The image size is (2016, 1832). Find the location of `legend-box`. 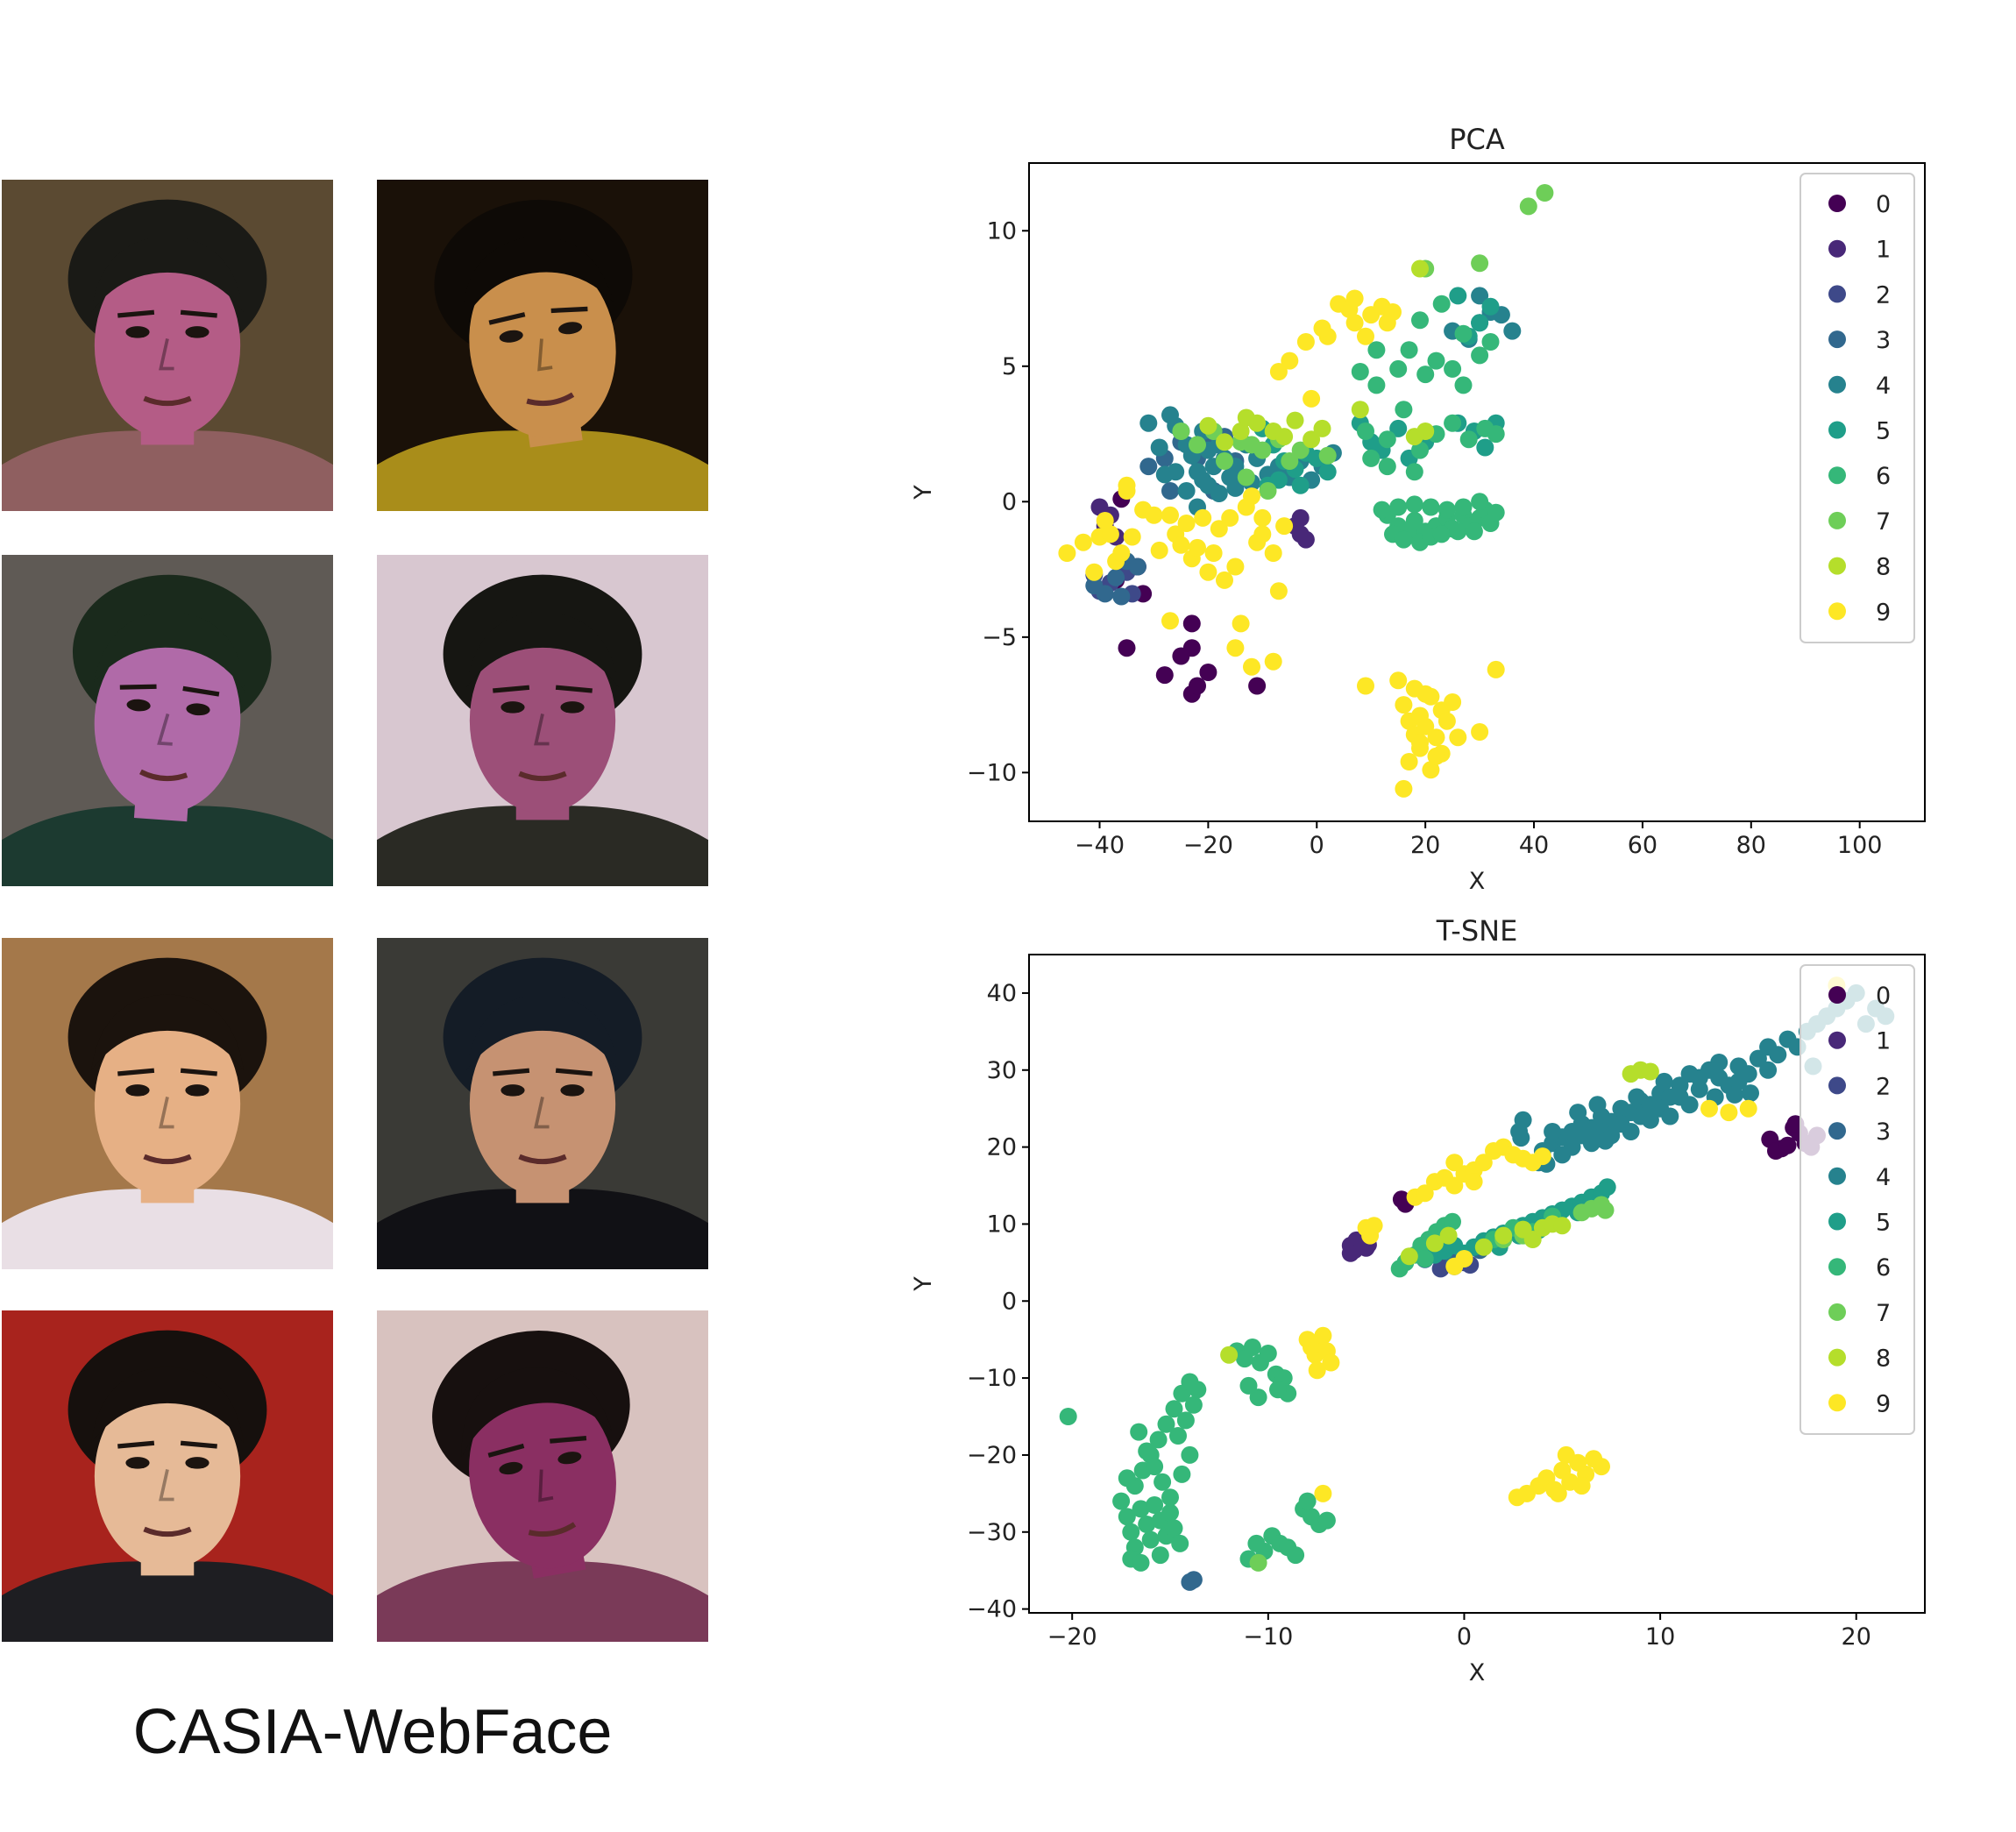

legend-box is located at coordinates (1857, 408).